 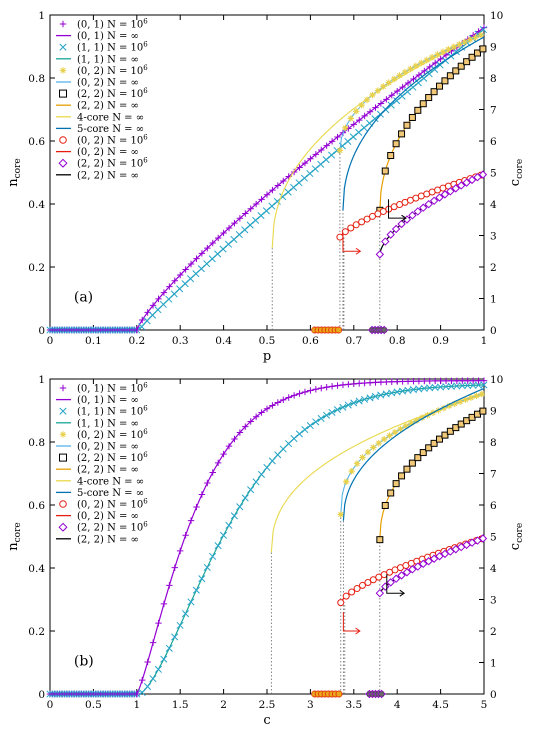 I want to click on y2-tick-label: 3, so click(x=493, y=237).